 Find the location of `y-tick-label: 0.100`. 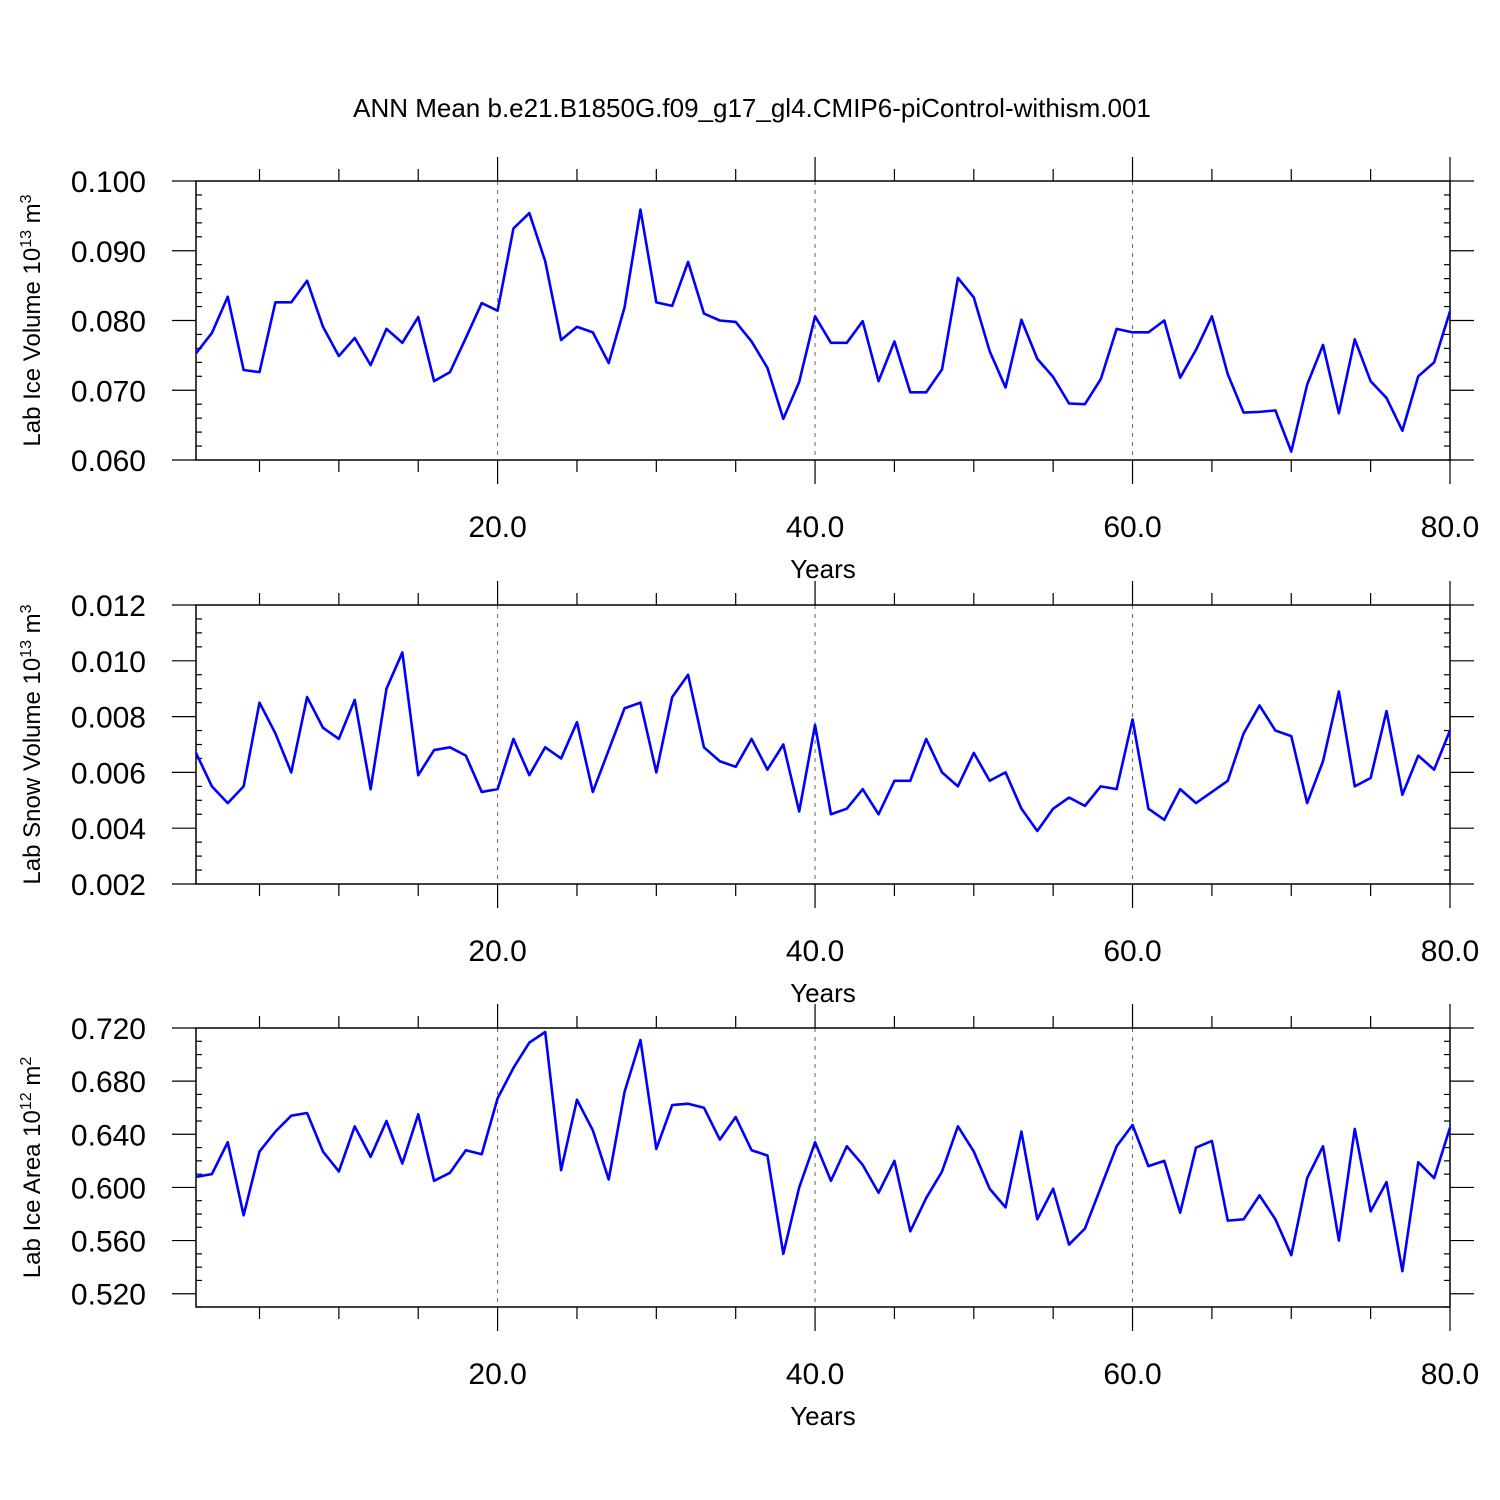

y-tick-label: 0.100 is located at coordinates (108, 182).